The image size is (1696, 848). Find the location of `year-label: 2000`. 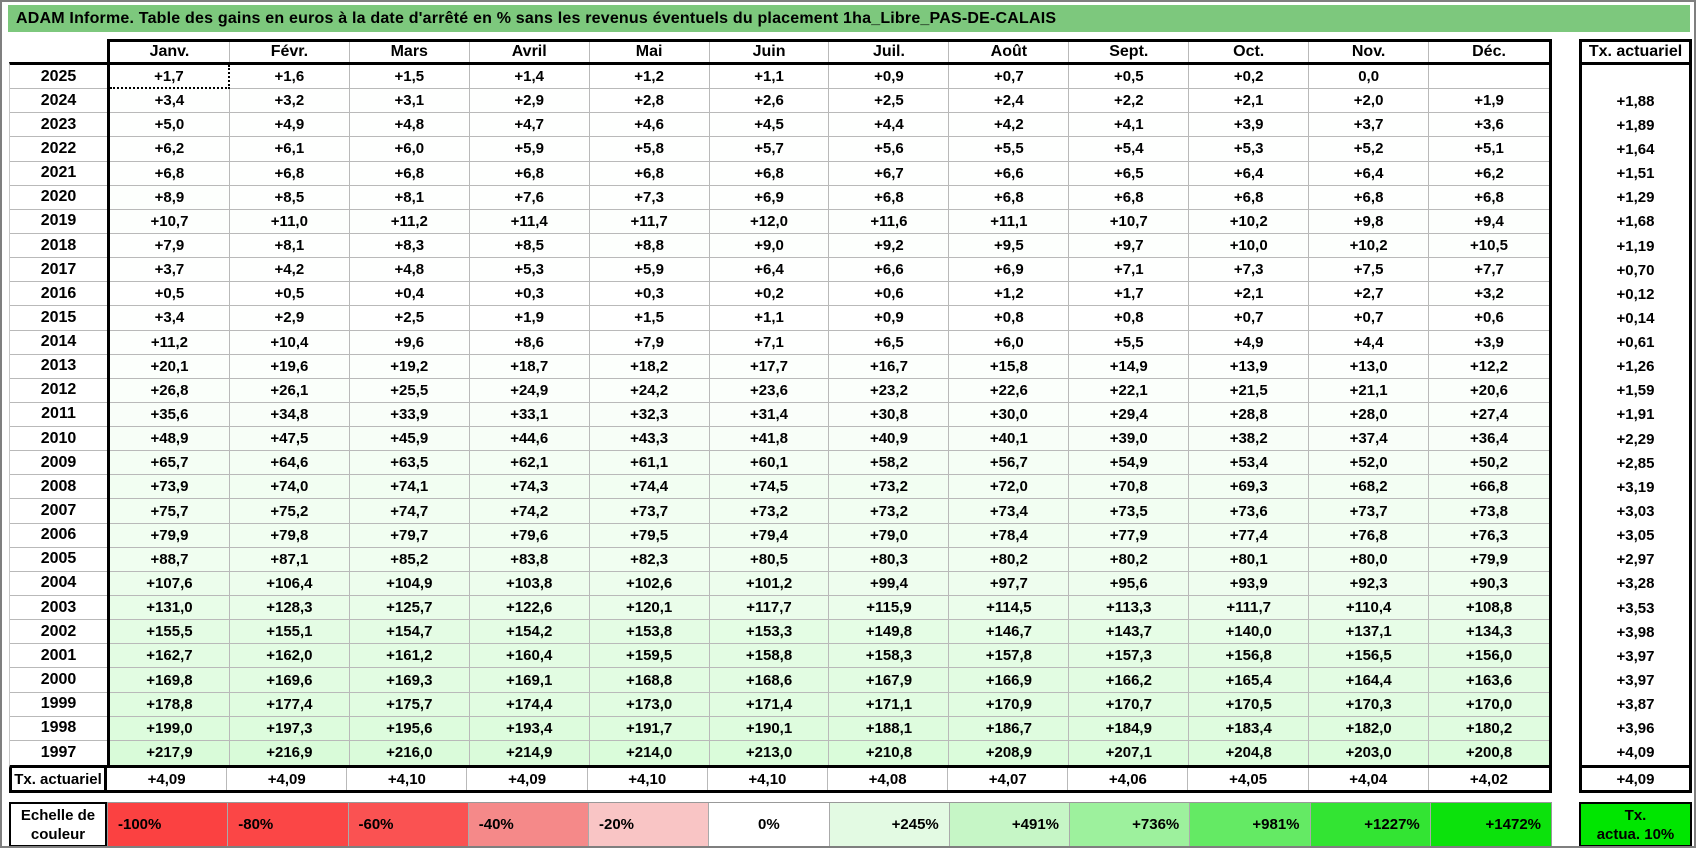

year-label: 2000 is located at coordinates (58, 680).